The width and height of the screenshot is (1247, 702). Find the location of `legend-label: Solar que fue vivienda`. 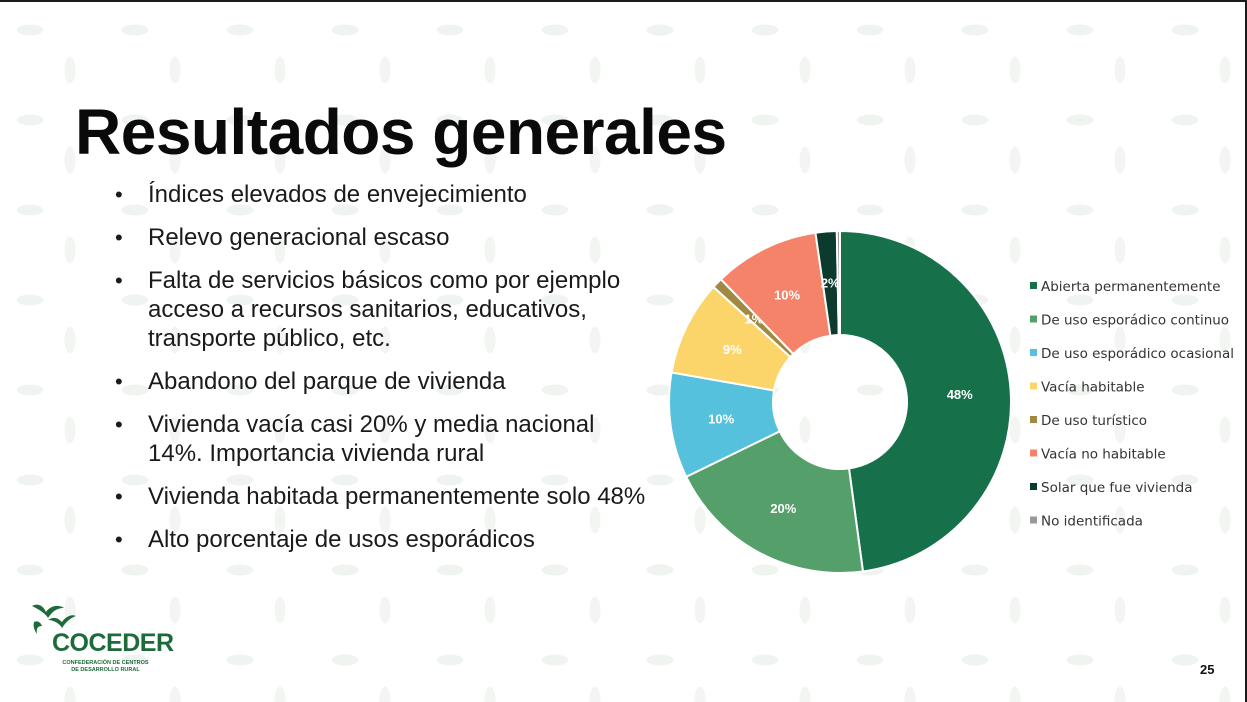

legend-label: Solar que fue vivienda is located at coordinates (1117, 488).